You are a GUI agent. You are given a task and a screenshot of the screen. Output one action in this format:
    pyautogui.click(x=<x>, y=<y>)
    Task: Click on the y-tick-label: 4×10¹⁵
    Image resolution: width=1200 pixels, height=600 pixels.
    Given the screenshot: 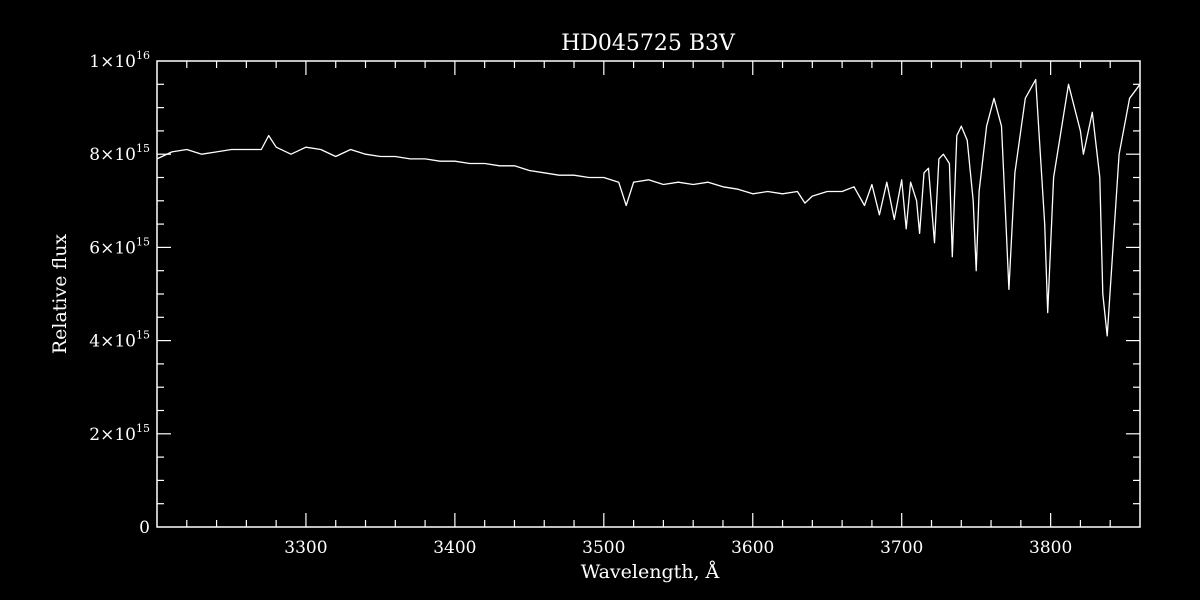 What is the action you would take?
    pyautogui.click(x=119, y=340)
    